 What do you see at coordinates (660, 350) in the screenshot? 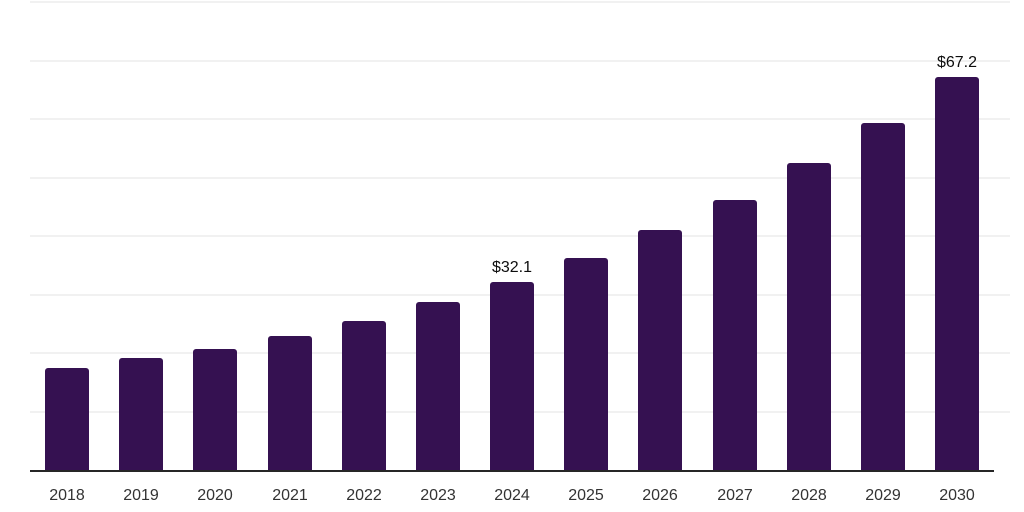
I see `bar-2026` at bounding box center [660, 350].